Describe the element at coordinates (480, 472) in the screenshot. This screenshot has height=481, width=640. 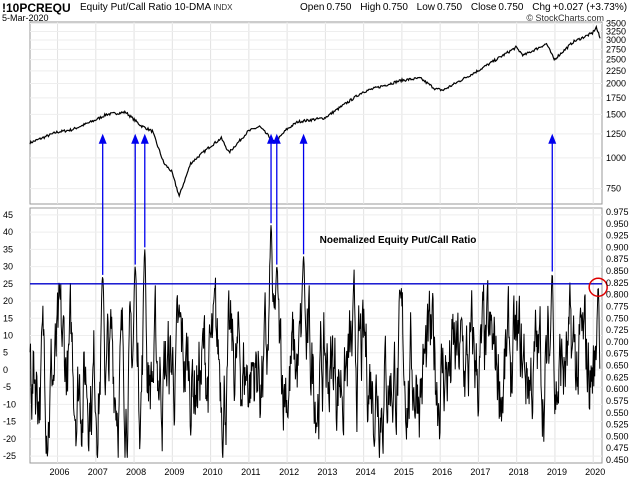
I see `x-tick-label: 2017` at that location.